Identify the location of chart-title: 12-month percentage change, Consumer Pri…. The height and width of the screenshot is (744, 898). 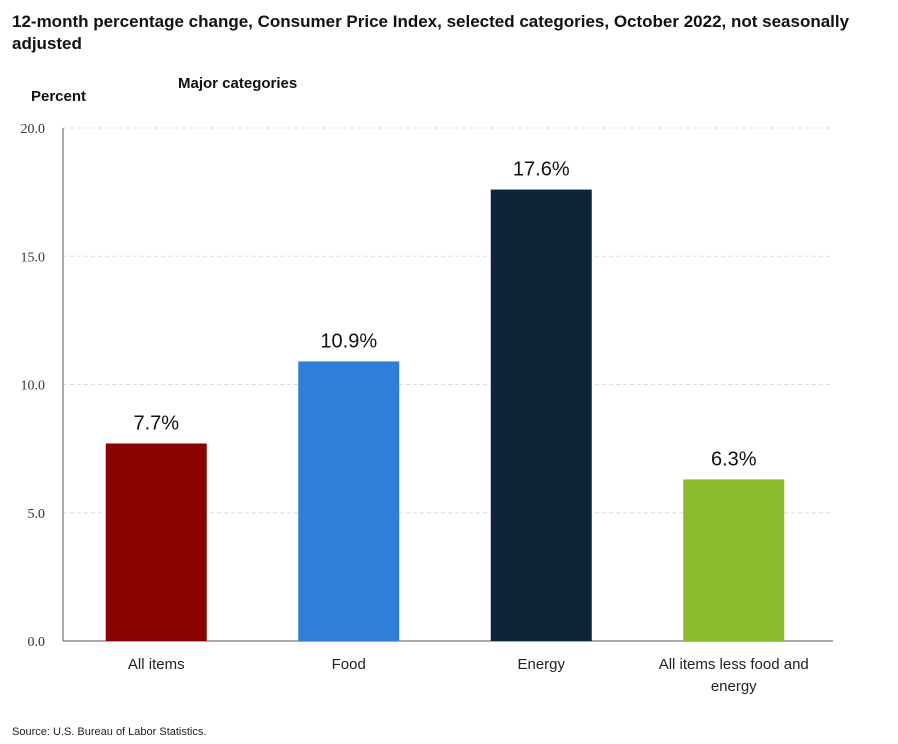
(431, 32).